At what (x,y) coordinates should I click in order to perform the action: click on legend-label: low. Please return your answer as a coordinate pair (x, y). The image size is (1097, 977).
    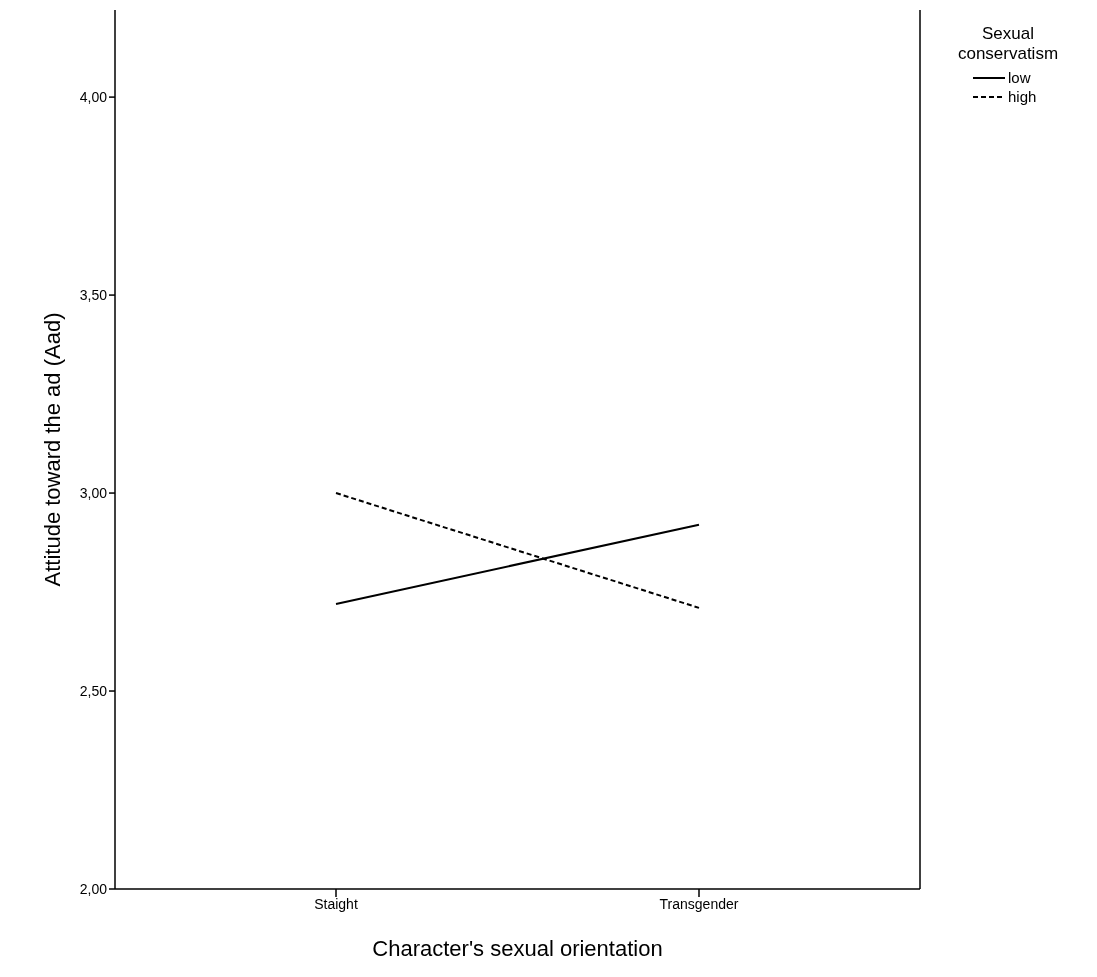
    Looking at the image, I should click on (1019, 77).